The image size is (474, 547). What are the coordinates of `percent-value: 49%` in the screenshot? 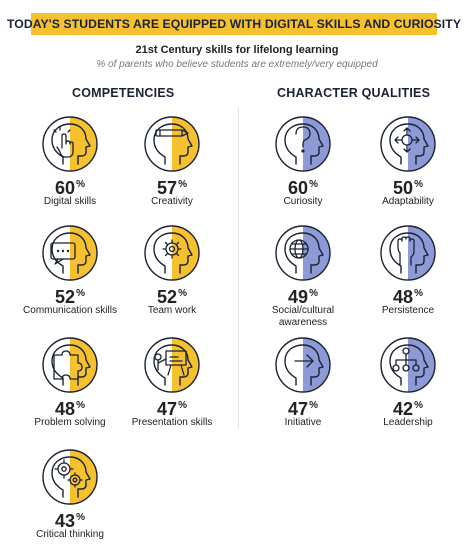 It's located at (303, 297).